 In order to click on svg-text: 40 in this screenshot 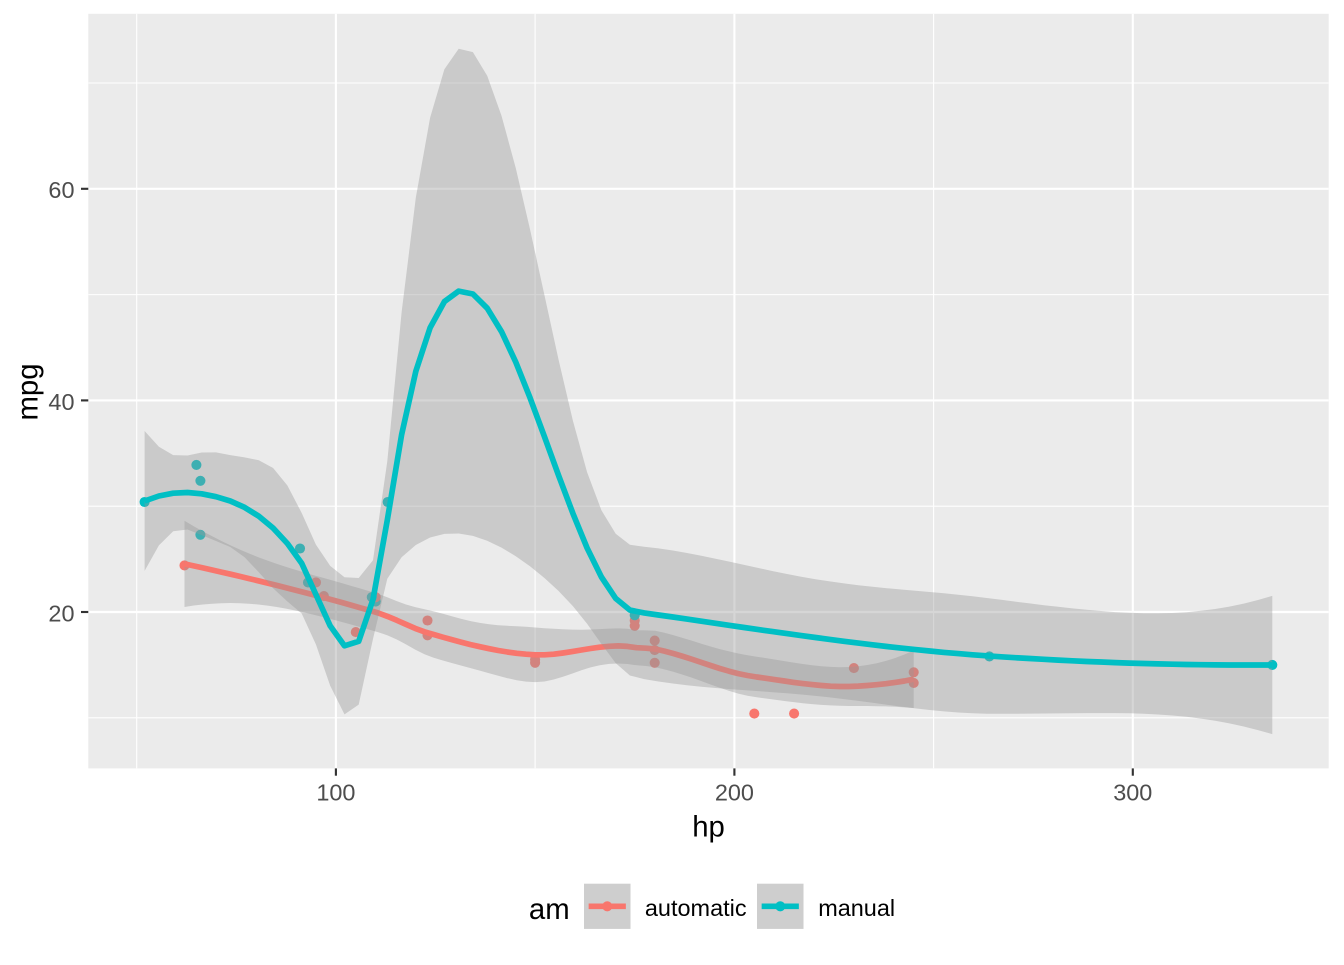, I will do `click(61, 402)`.